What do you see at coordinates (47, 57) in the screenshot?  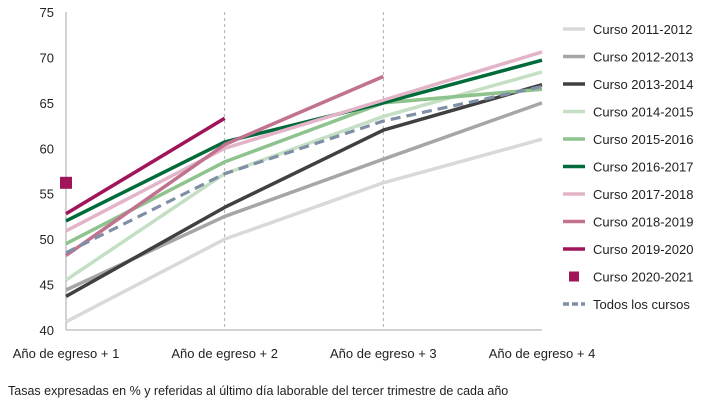 I see `y-tick-label: 70` at bounding box center [47, 57].